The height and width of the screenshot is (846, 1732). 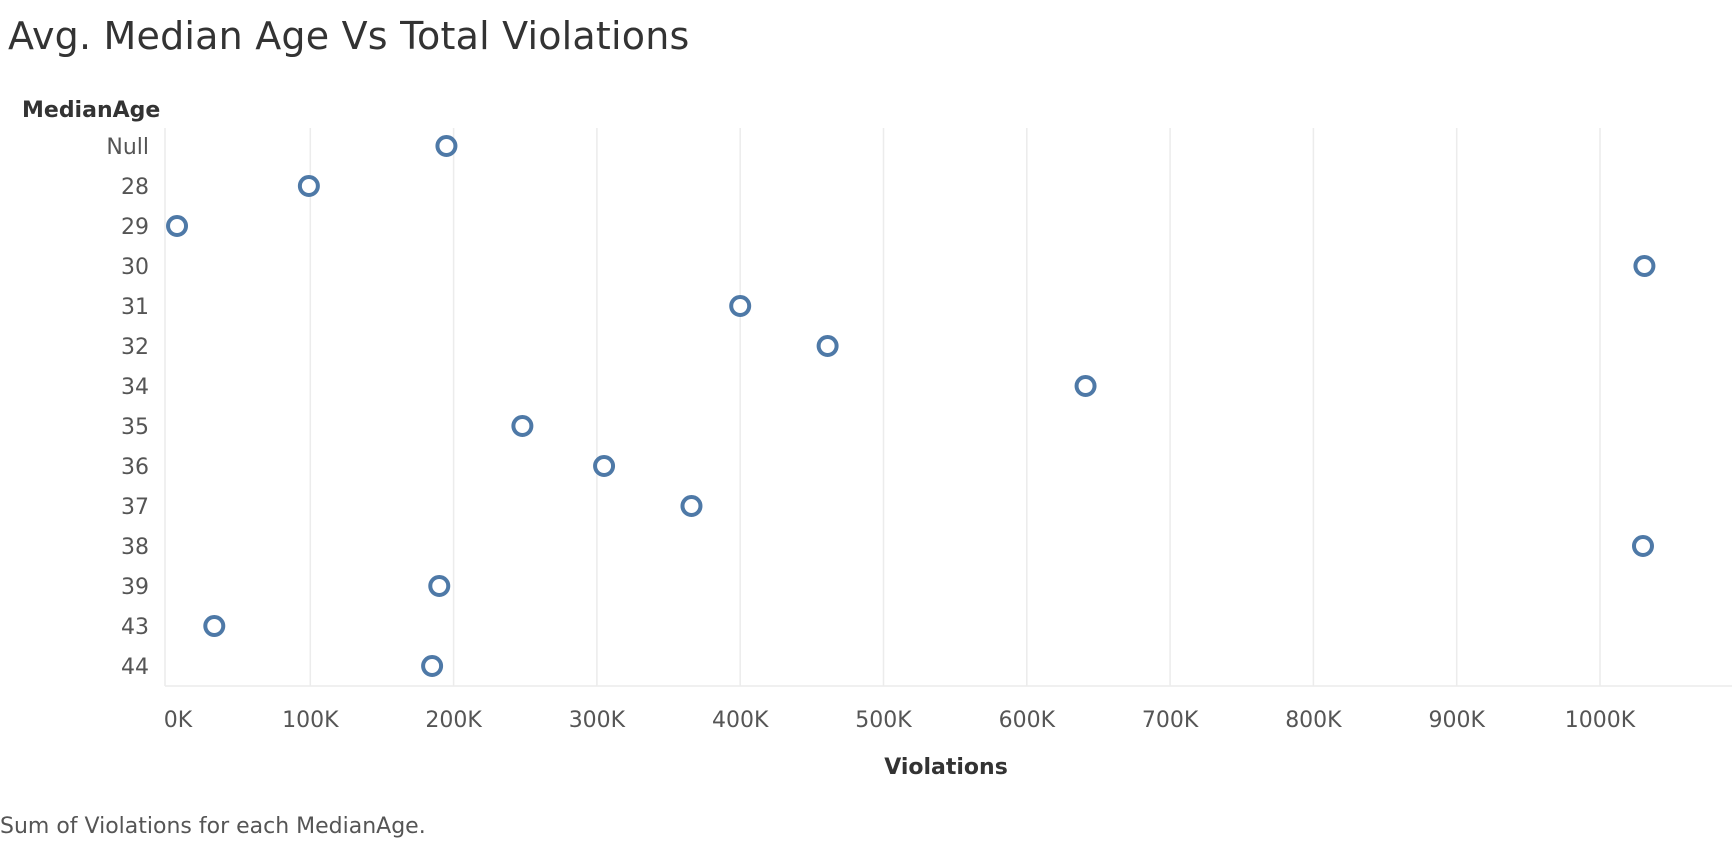 I want to click on x-tick-label: 0K, so click(x=178, y=720).